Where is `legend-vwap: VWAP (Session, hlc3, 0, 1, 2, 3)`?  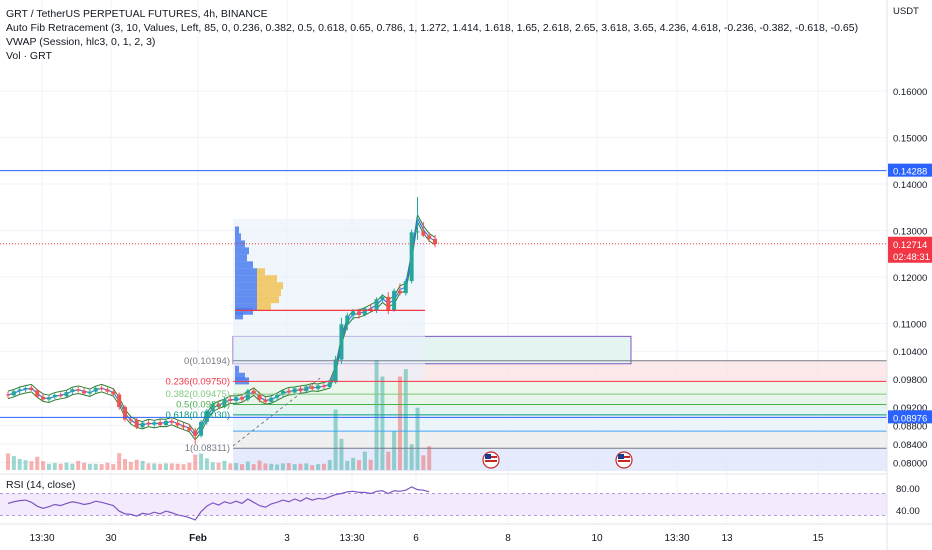
legend-vwap: VWAP (Session, hlc3, 0, 1, 2, 3) is located at coordinates (81, 42).